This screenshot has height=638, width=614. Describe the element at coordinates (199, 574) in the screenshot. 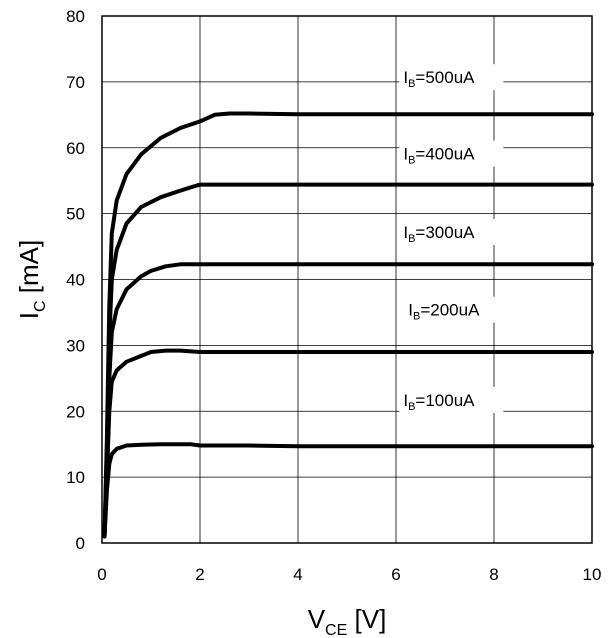

I see `x-tick-label-1: 2` at that location.